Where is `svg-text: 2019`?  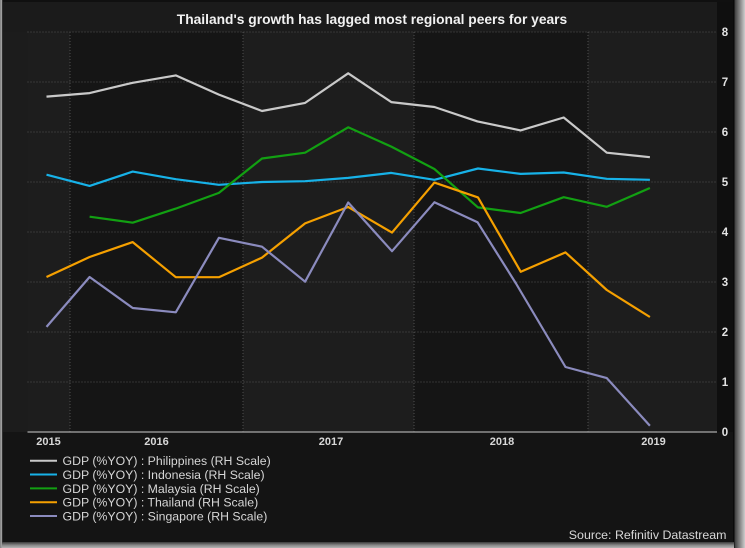
svg-text: 2019 is located at coordinates (653, 442).